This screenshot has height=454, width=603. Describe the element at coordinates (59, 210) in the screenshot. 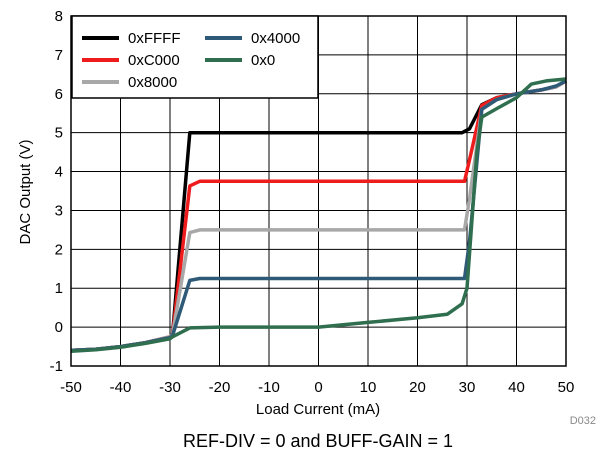

I see `y-tick-label: 3` at that location.